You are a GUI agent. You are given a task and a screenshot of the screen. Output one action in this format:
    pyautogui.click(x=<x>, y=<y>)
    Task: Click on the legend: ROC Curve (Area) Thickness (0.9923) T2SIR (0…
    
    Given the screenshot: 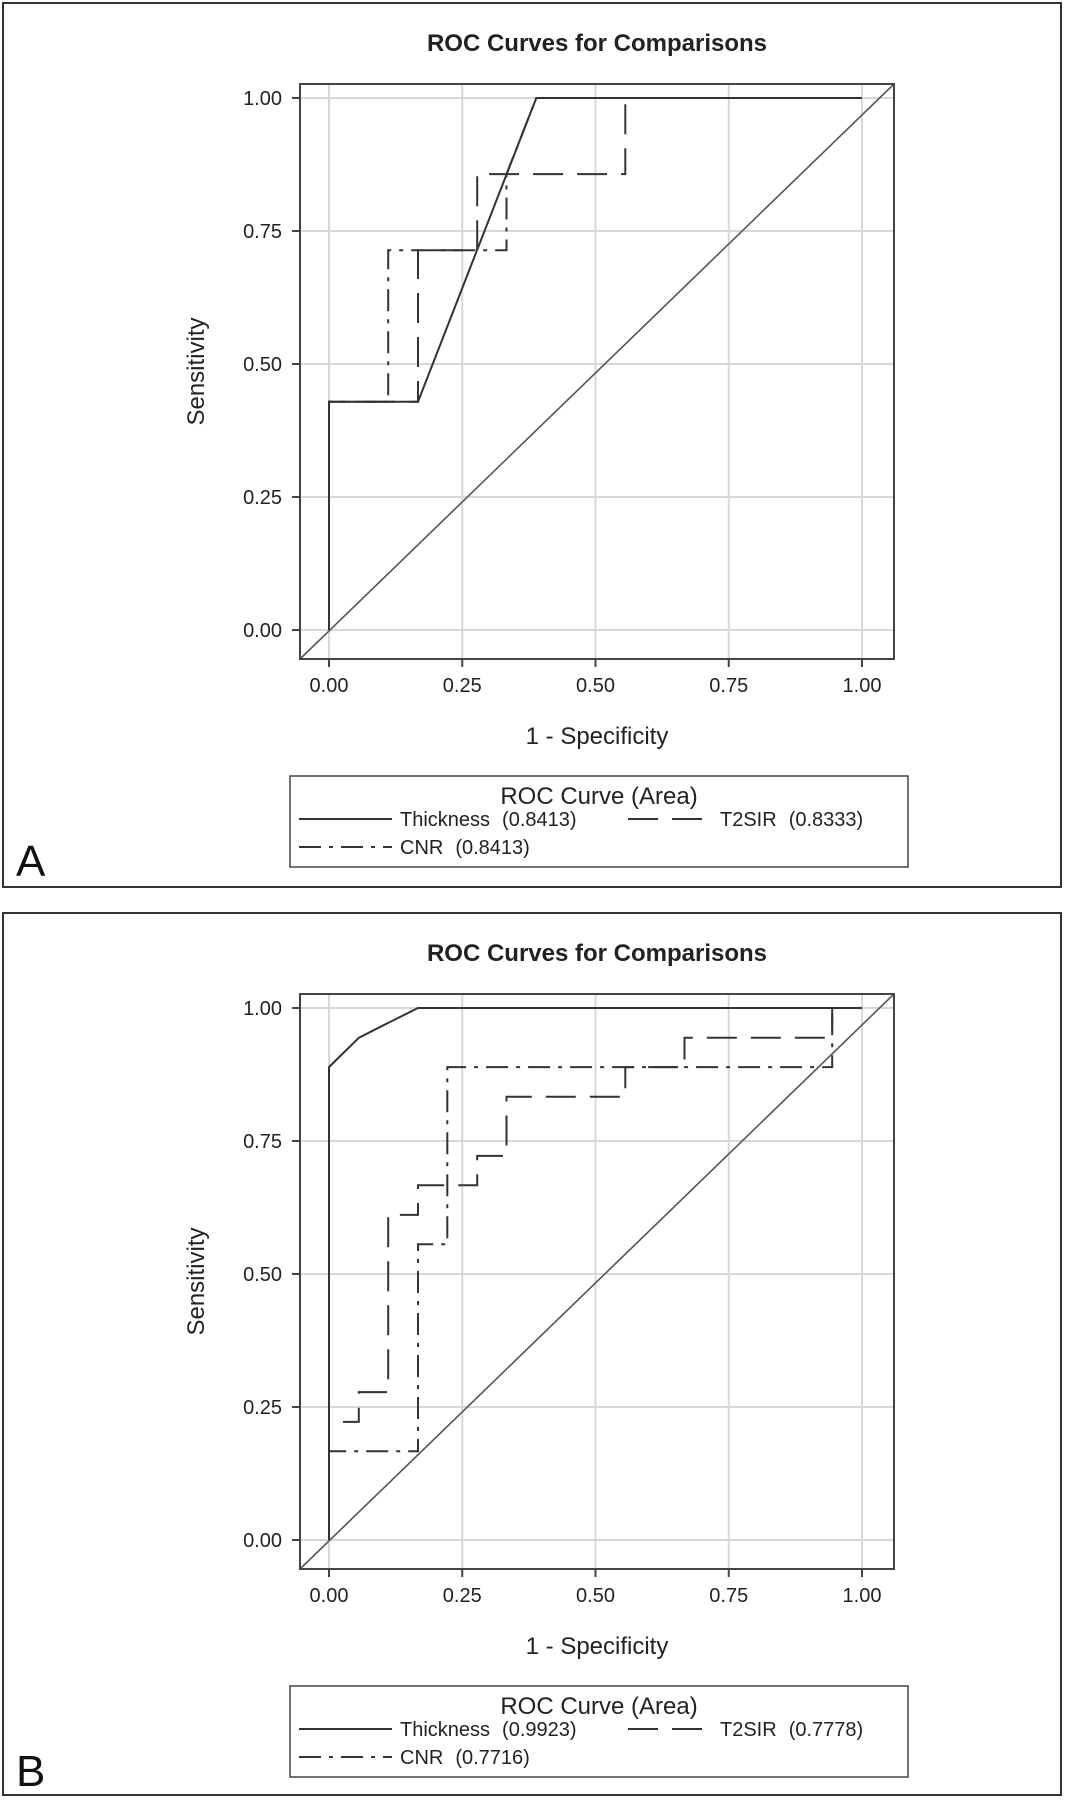 What is the action you would take?
    pyautogui.click(x=599, y=1731)
    